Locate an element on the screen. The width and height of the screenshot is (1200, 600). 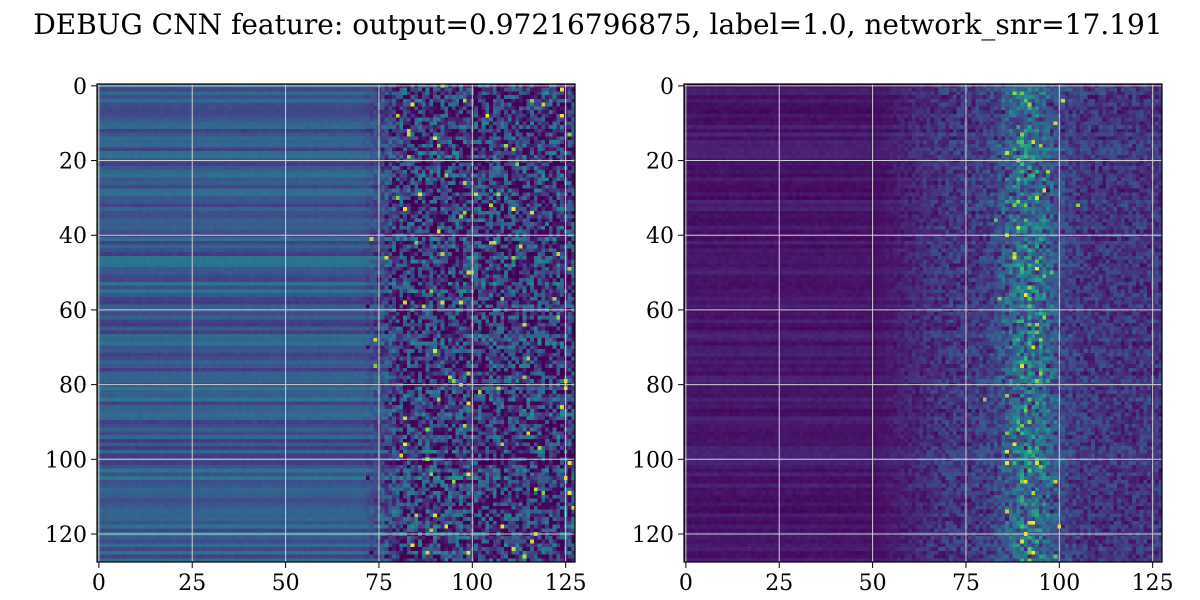
heatmap-left-xticks: 0 25 50 75 100 125 is located at coordinates (339, 579).